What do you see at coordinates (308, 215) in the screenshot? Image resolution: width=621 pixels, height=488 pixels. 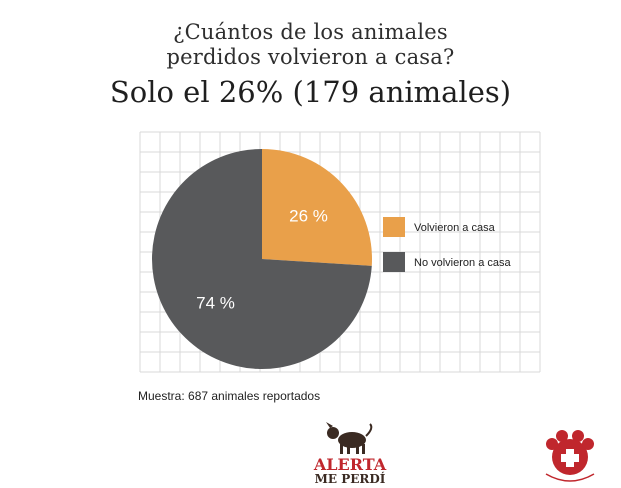 I see `slice-label: 26 %` at bounding box center [308, 215].